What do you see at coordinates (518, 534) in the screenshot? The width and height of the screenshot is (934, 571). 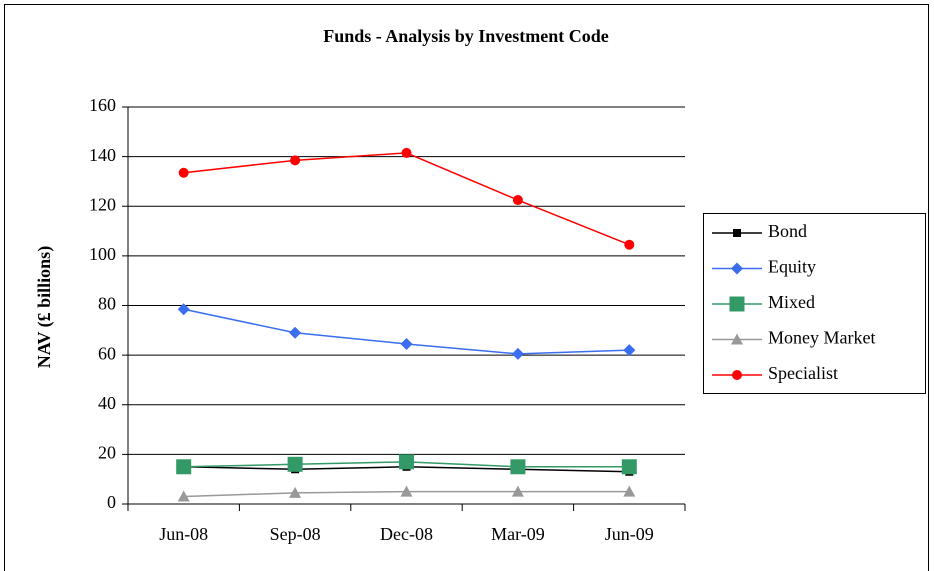 I see `x-tick-label: Mar-09` at bounding box center [518, 534].